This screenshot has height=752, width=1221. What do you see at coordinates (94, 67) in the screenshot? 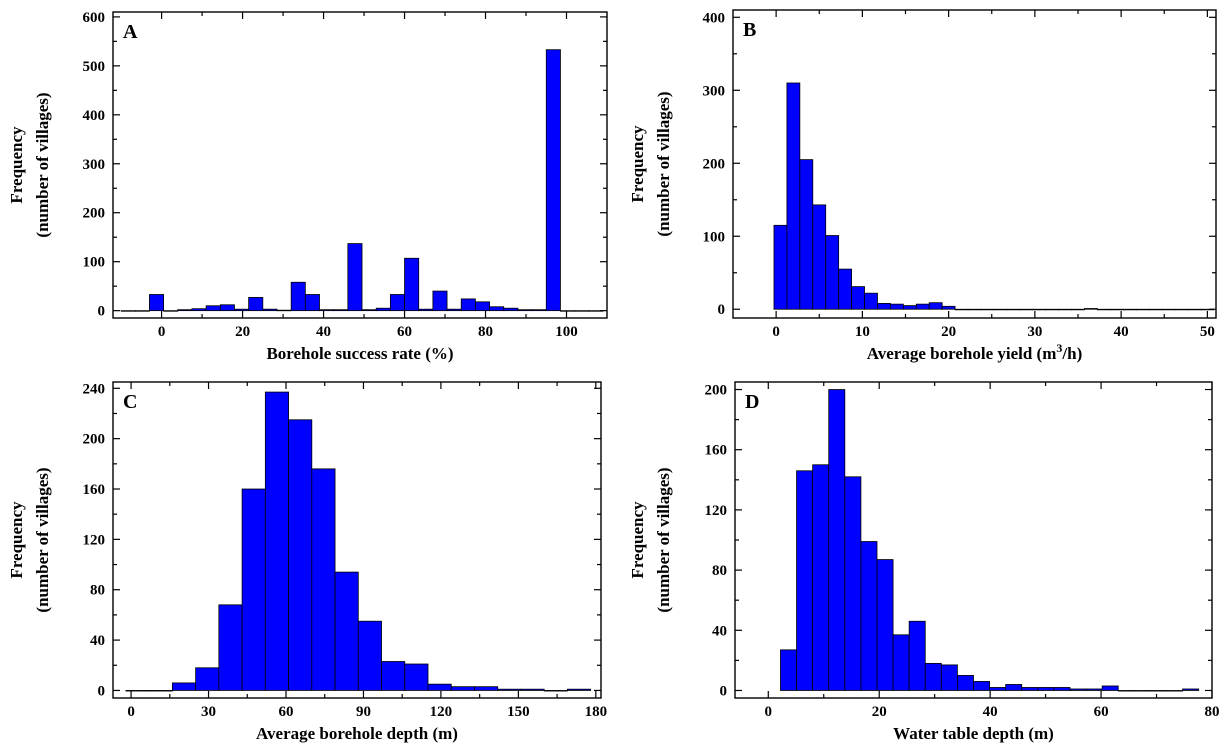
I see `y-tick-label: 500` at bounding box center [94, 67].